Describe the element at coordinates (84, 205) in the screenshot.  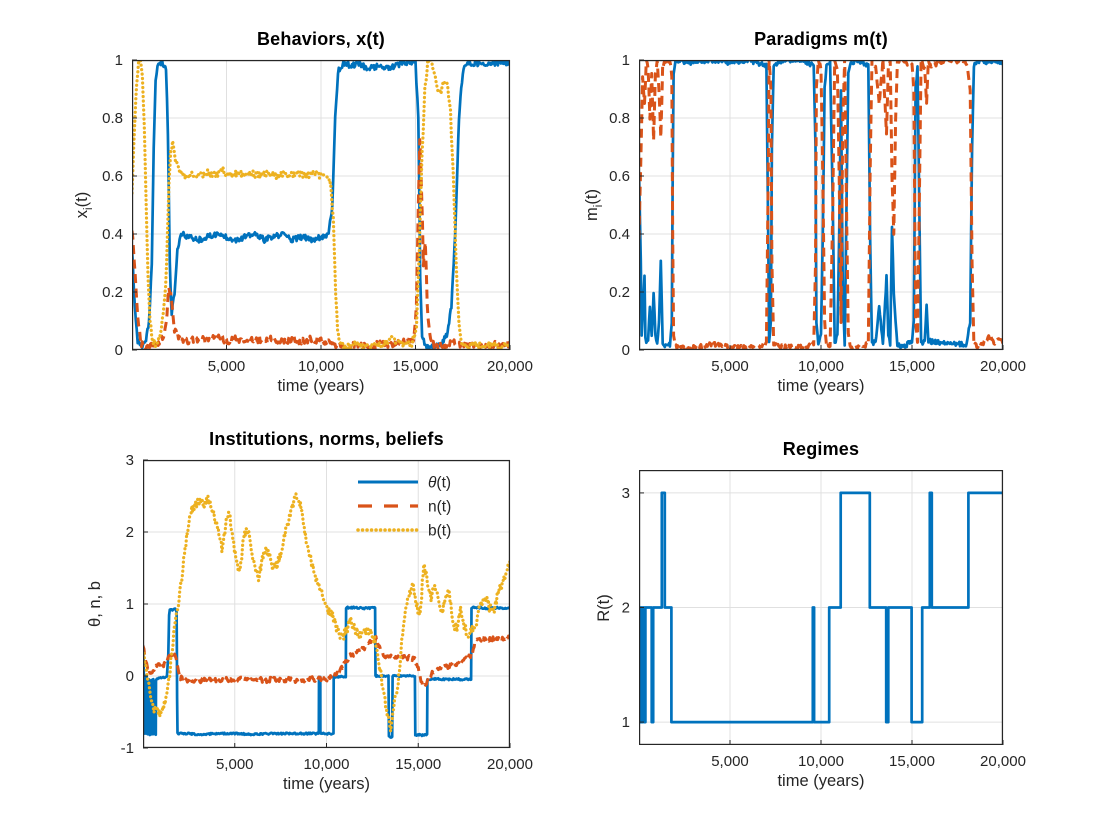
I see `y-axis-label: xi(t)` at that location.